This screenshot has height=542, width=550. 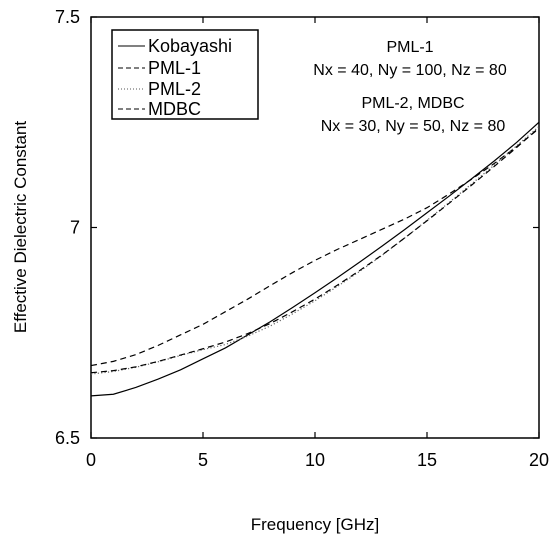 What do you see at coordinates (75, 228) in the screenshot?
I see `y-tick-label: 7` at bounding box center [75, 228].